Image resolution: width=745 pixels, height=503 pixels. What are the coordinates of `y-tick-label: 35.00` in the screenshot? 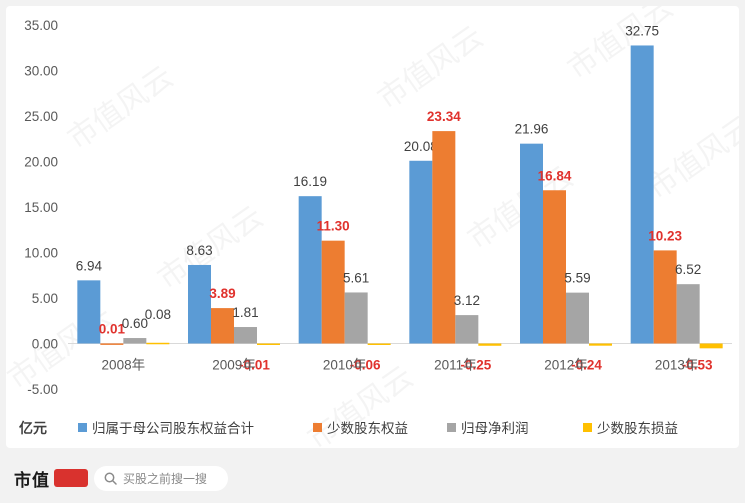 It's located at (41, 25).